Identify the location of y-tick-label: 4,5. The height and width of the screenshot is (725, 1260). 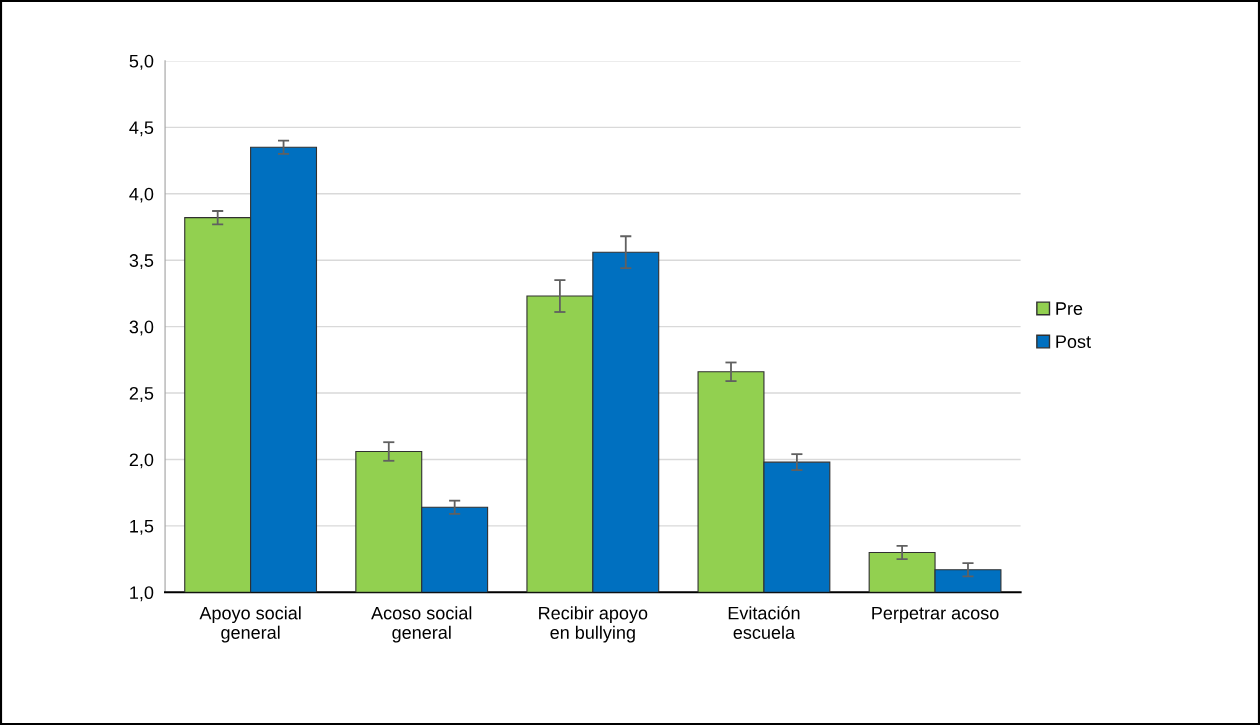
(141, 129).